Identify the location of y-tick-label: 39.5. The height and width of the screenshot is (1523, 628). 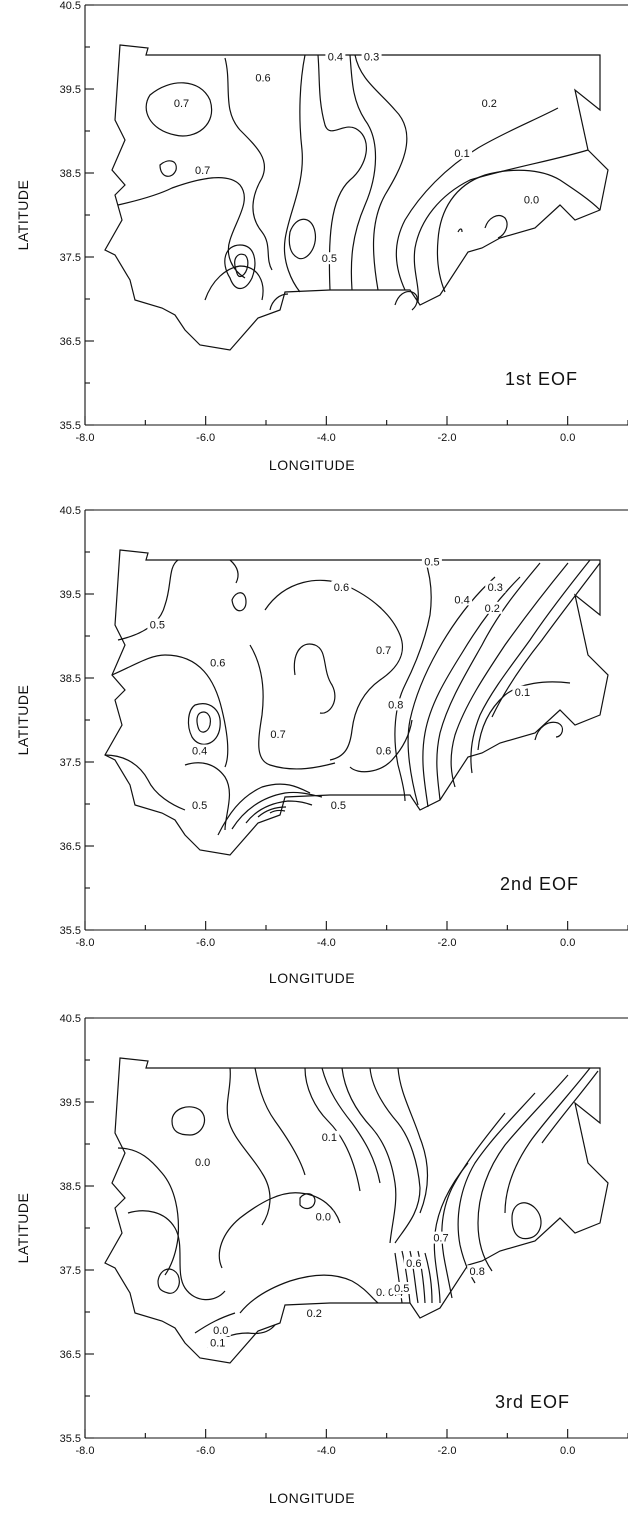
(70, 1103).